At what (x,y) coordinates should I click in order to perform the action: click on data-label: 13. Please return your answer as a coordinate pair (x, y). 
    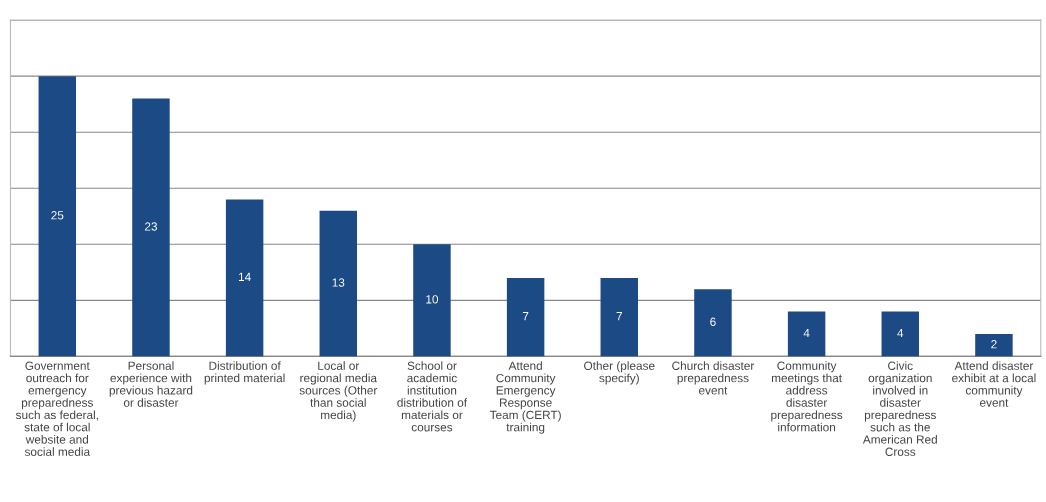
    Looking at the image, I should click on (338, 282).